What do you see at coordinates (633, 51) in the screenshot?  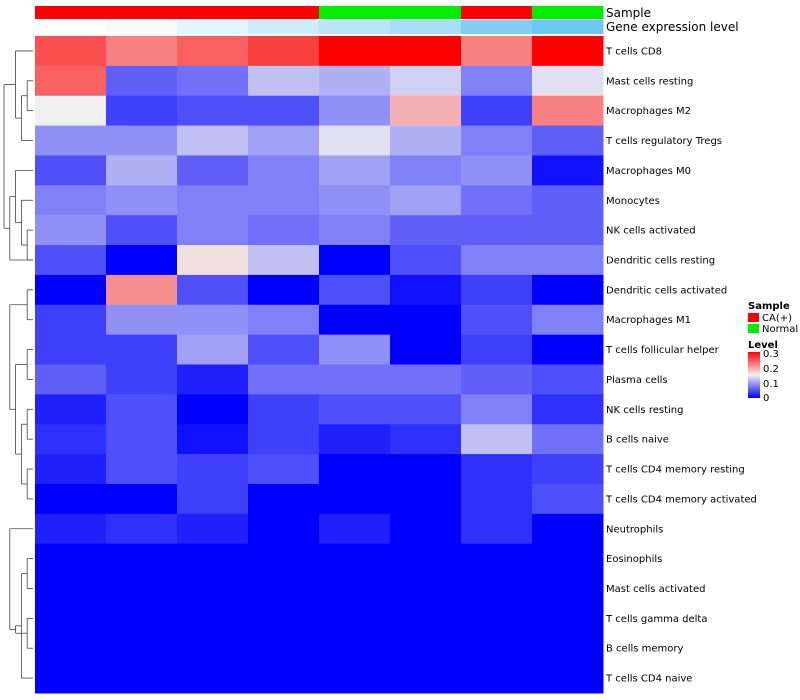 I see `row-label: T cells CD8` at bounding box center [633, 51].